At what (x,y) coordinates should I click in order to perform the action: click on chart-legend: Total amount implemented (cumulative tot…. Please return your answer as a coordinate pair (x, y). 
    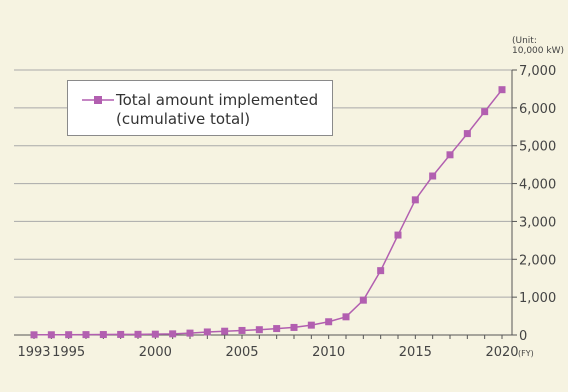
    Looking at the image, I should click on (200, 108).